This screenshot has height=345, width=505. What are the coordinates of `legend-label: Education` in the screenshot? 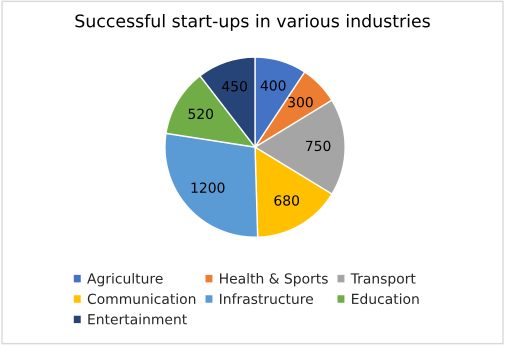 It's located at (385, 298).